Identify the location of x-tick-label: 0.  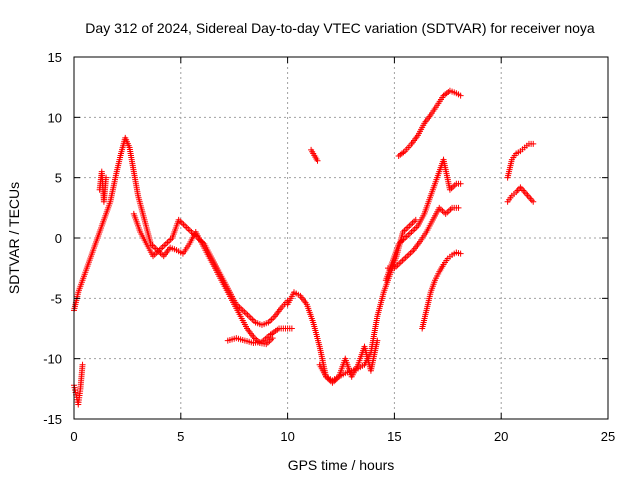
(73, 436).